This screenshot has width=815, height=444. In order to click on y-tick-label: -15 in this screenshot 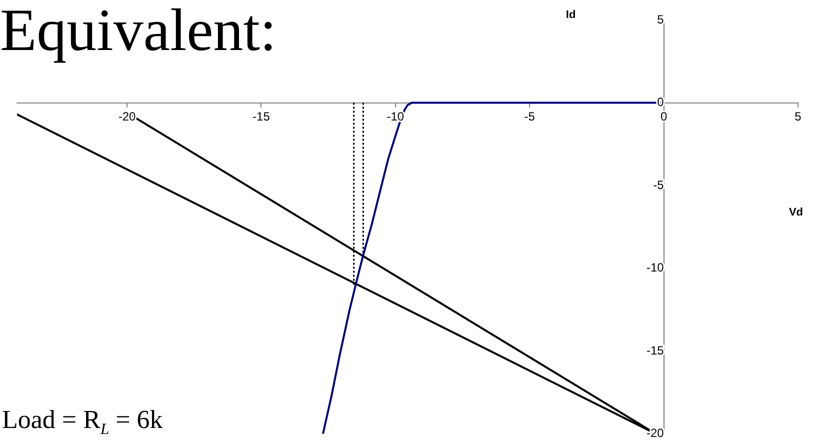, I will do `click(655, 350)`.